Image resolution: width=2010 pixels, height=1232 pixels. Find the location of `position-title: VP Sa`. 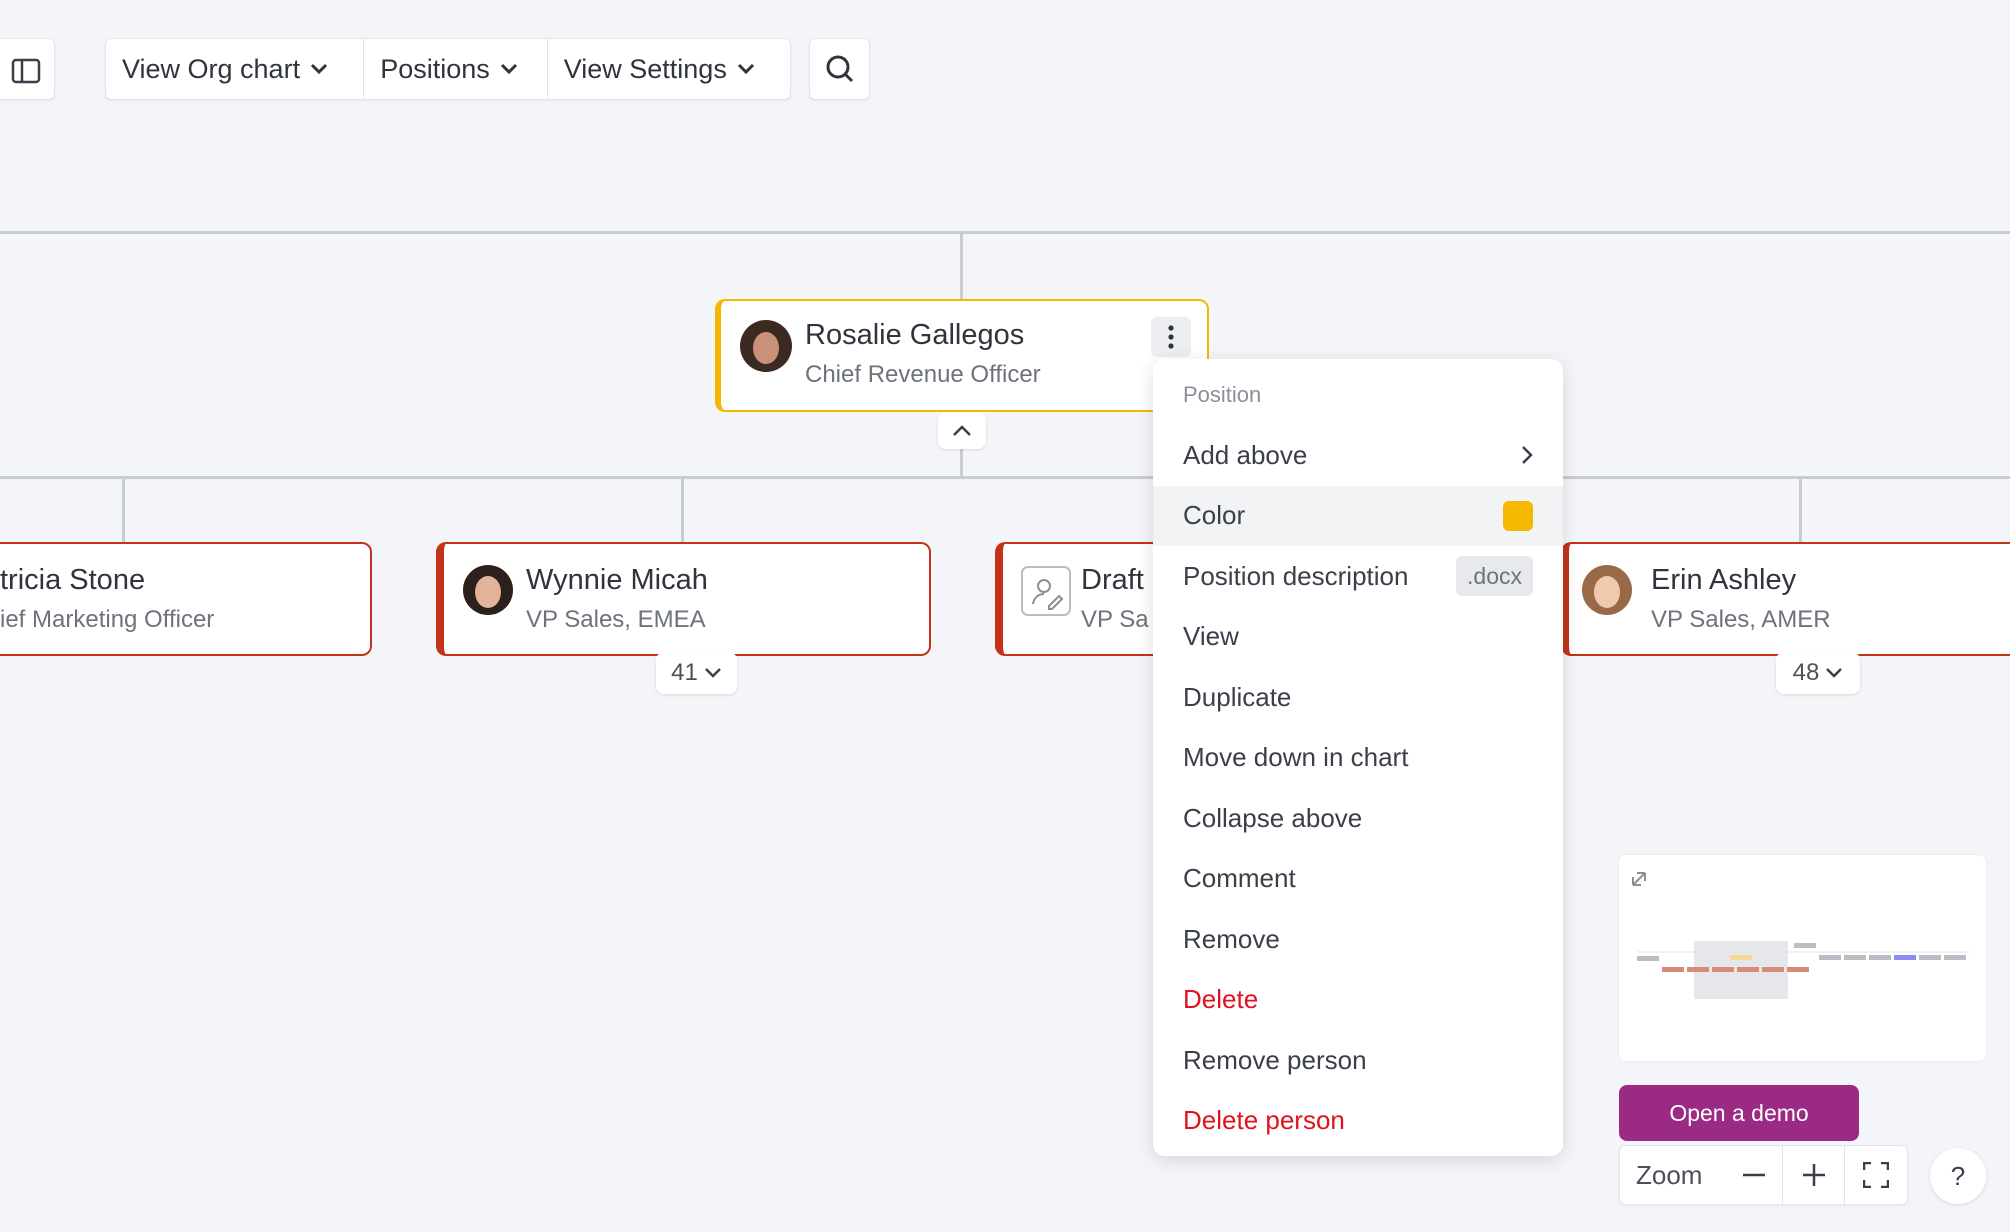

position-title: VP Sa is located at coordinates (1115, 619).